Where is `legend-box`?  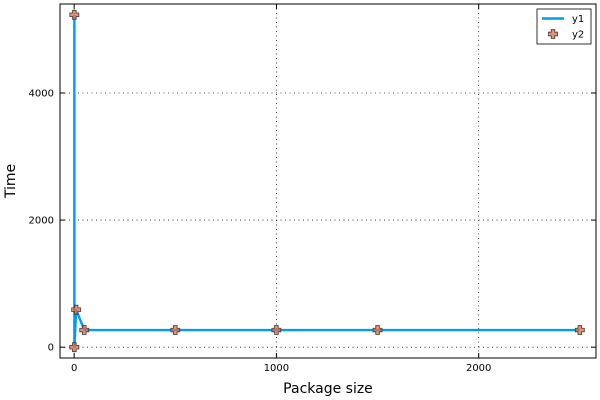 legend-box is located at coordinates (564, 26).